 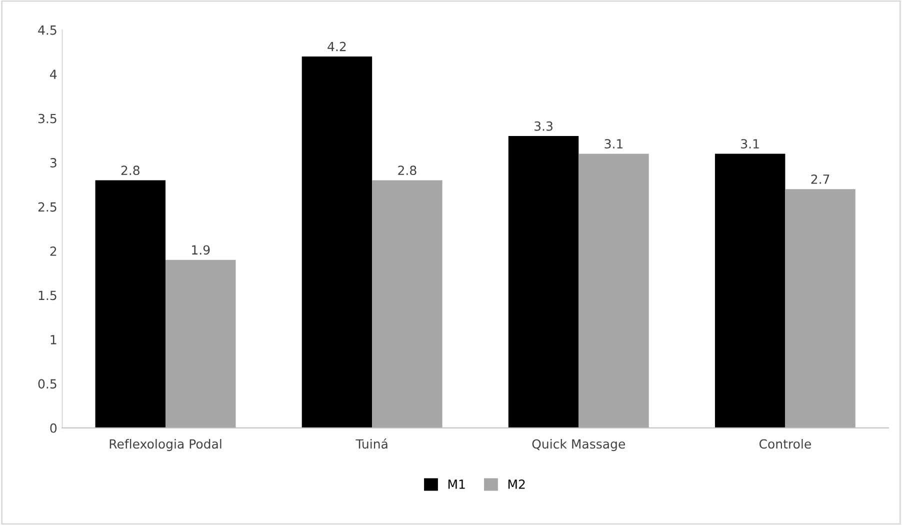 I want to click on data-label: 2.7, so click(x=820, y=179).